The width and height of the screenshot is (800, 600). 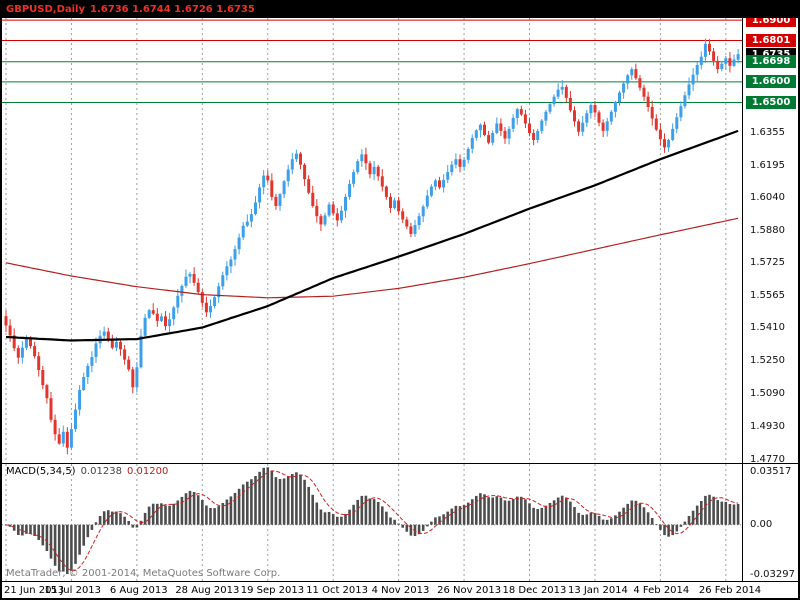 I want to click on price-tick-label: 1.6355, so click(x=767, y=133).